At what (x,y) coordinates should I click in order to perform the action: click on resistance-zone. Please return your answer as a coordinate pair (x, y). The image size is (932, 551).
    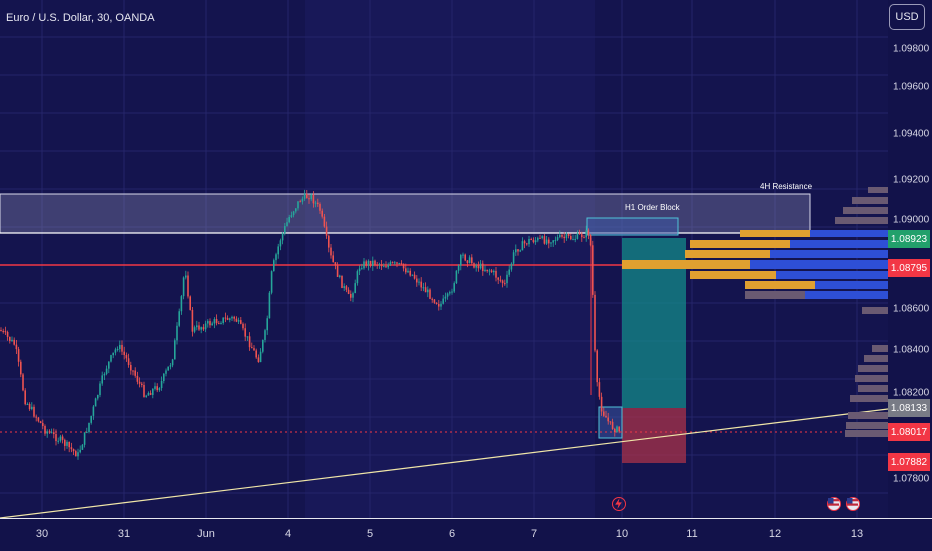
    Looking at the image, I should click on (405, 213).